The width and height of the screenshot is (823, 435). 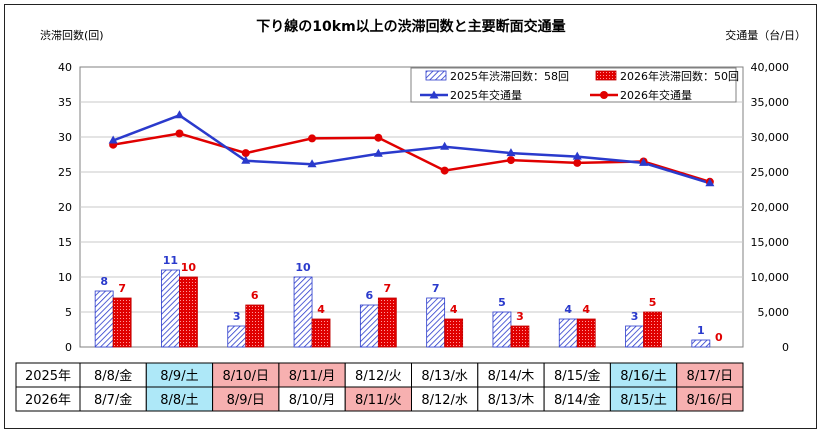 What do you see at coordinates (402, 308) in the screenshot?
I see `bars` at bounding box center [402, 308].